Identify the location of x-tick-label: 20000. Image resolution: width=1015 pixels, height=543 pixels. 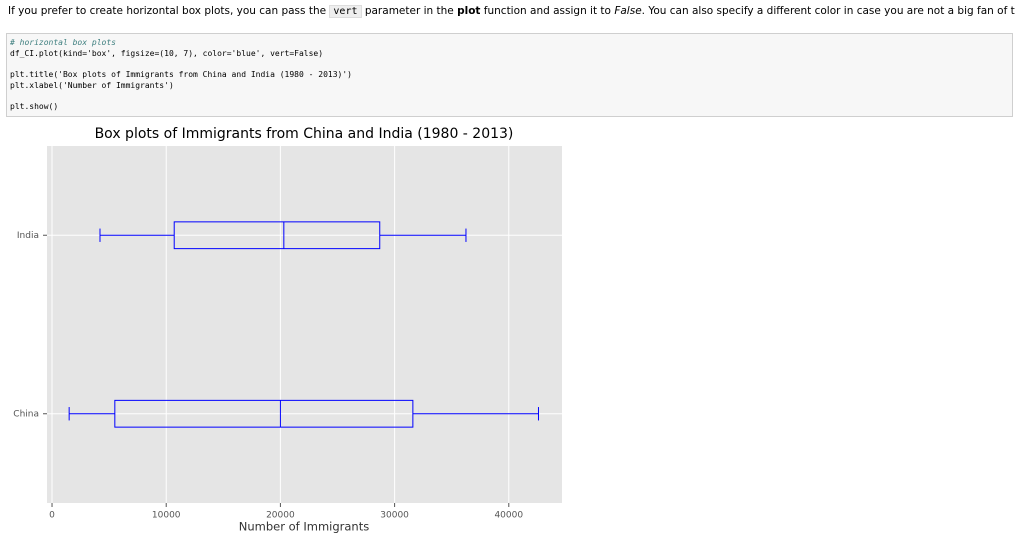
(280, 516).